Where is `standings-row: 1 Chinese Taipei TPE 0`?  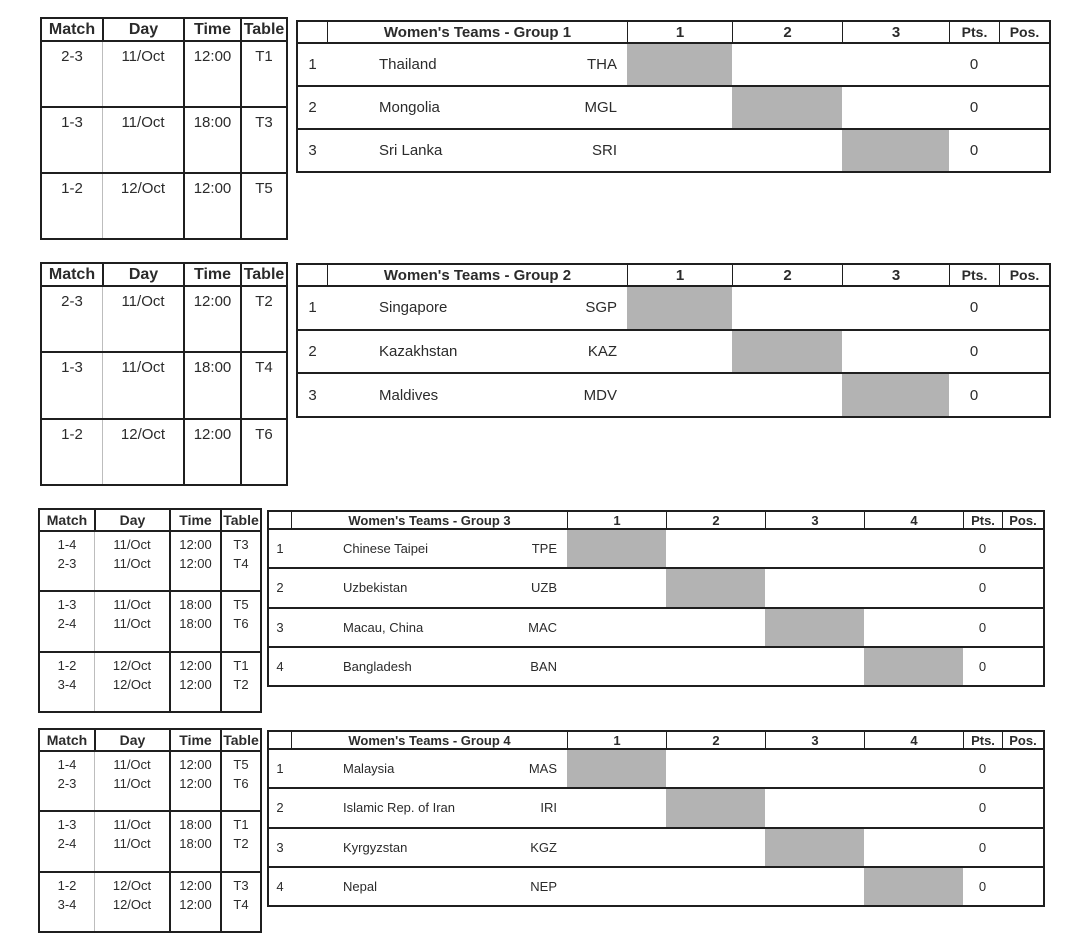 standings-row: 1 Chinese Taipei TPE 0 is located at coordinates (656, 549).